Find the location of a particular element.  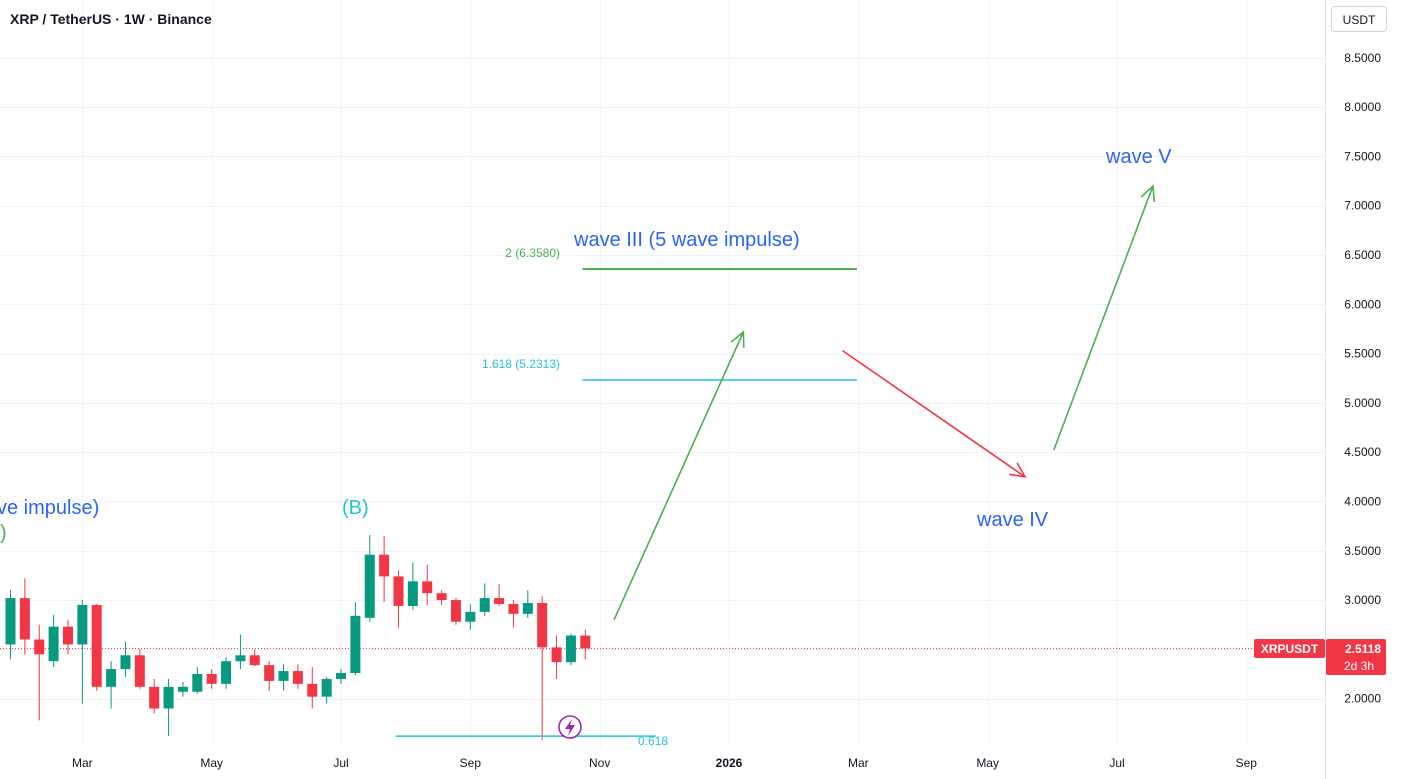

wave-4-arrow is located at coordinates (934, 413).